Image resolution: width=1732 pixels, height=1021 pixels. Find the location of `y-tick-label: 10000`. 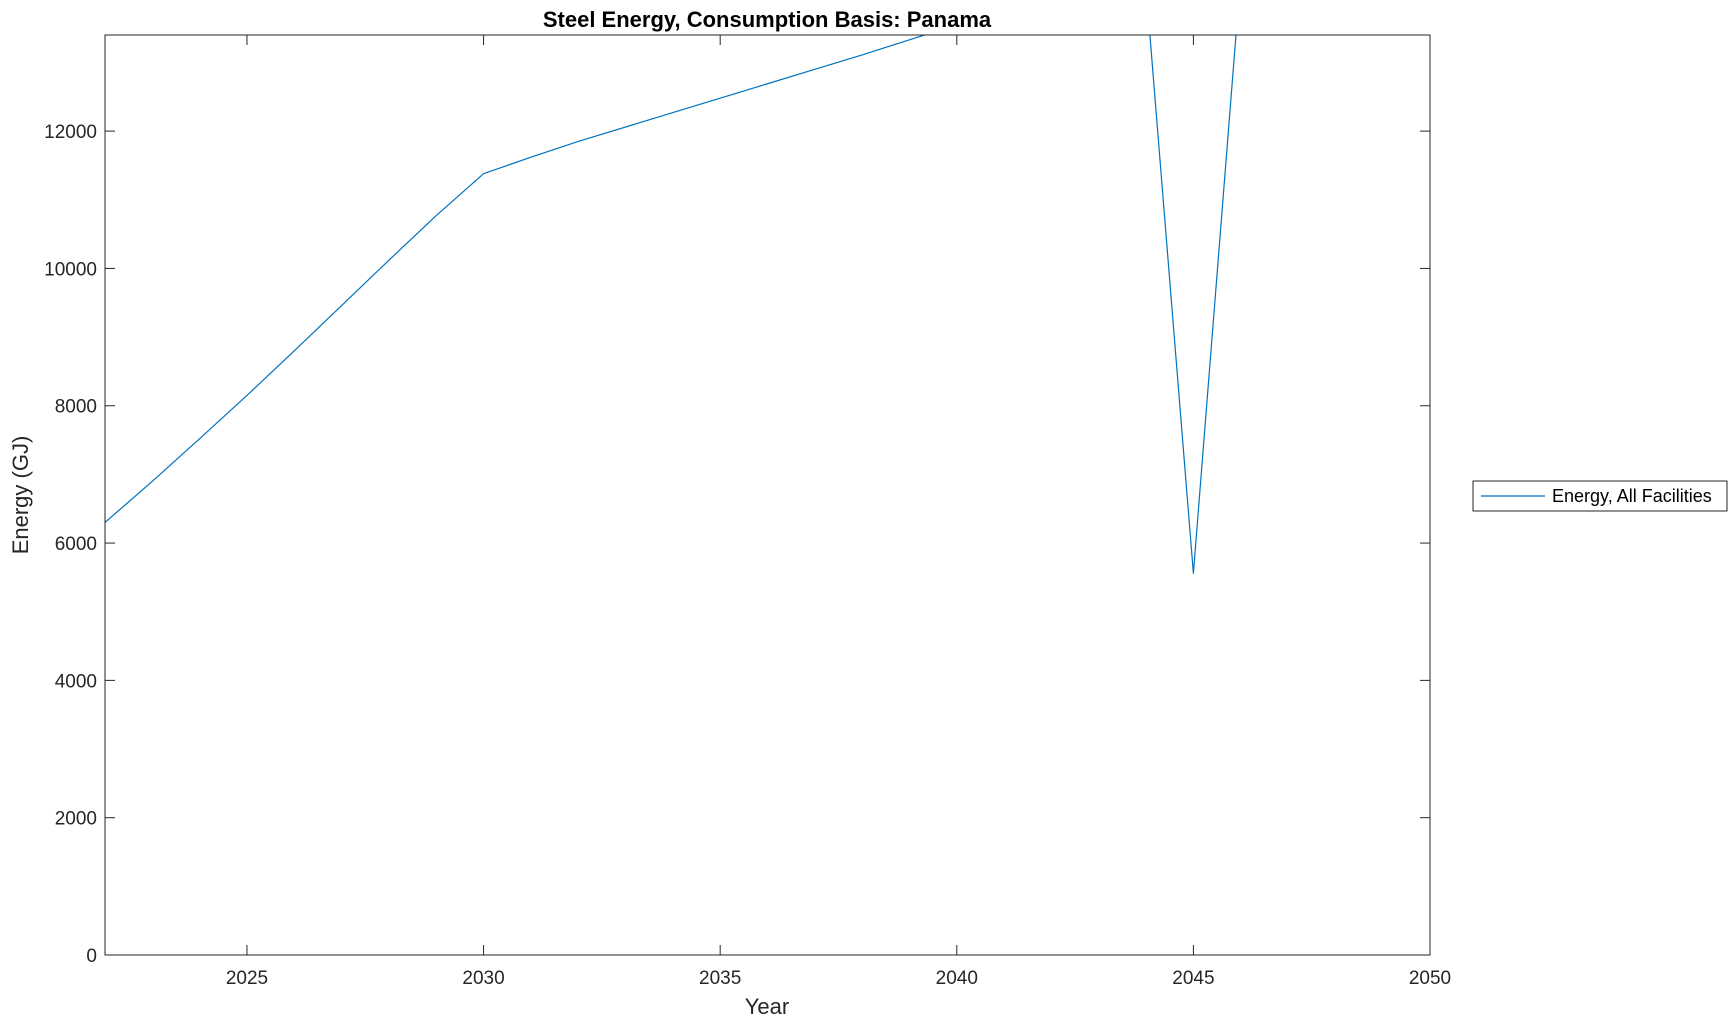

y-tick-label: 10000 is located at coordinates (70, 269).